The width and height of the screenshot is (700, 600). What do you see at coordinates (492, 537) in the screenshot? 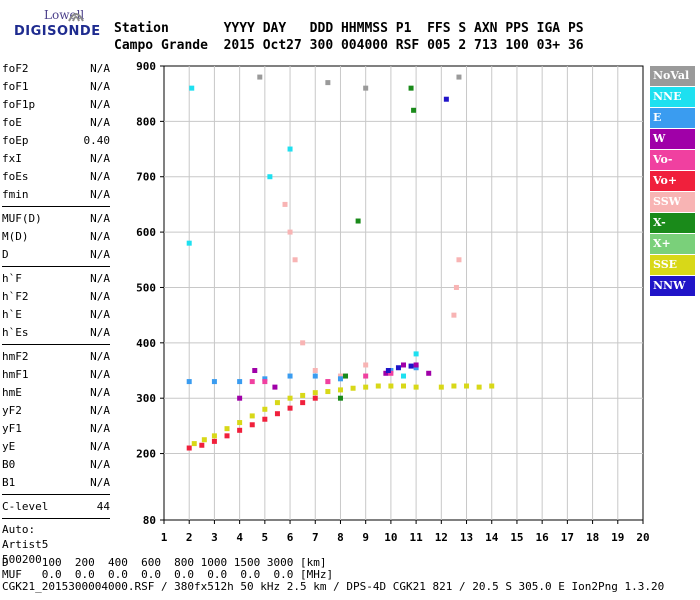
I see `x-tick-label: 14` at bounding box center [492, 537].